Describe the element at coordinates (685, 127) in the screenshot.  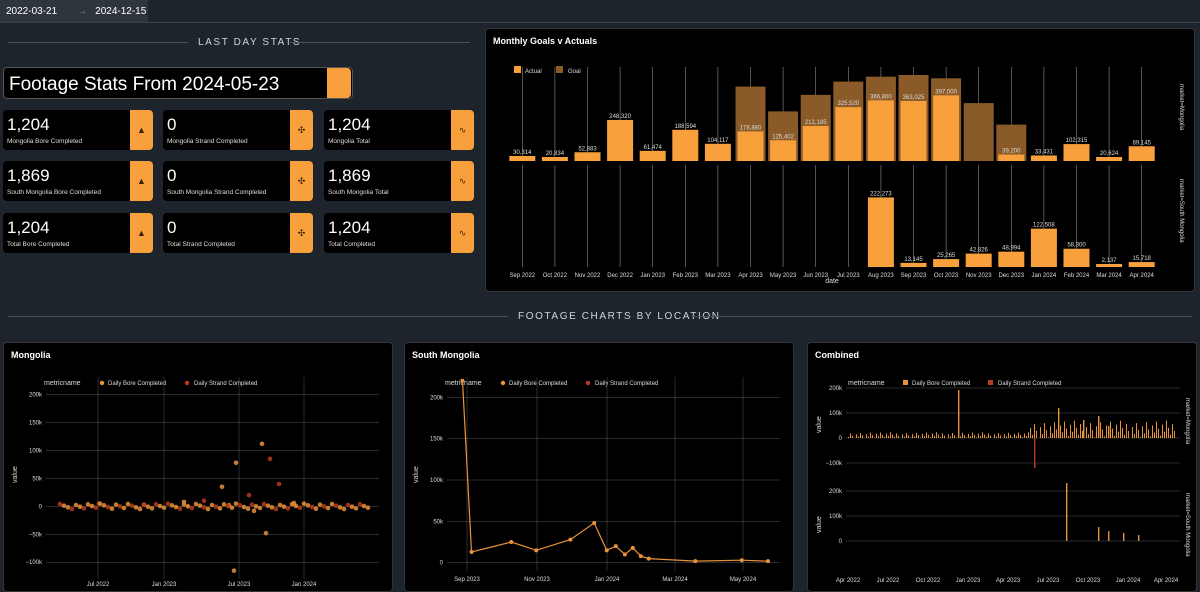
I see `data-label: 188,594` at that location.